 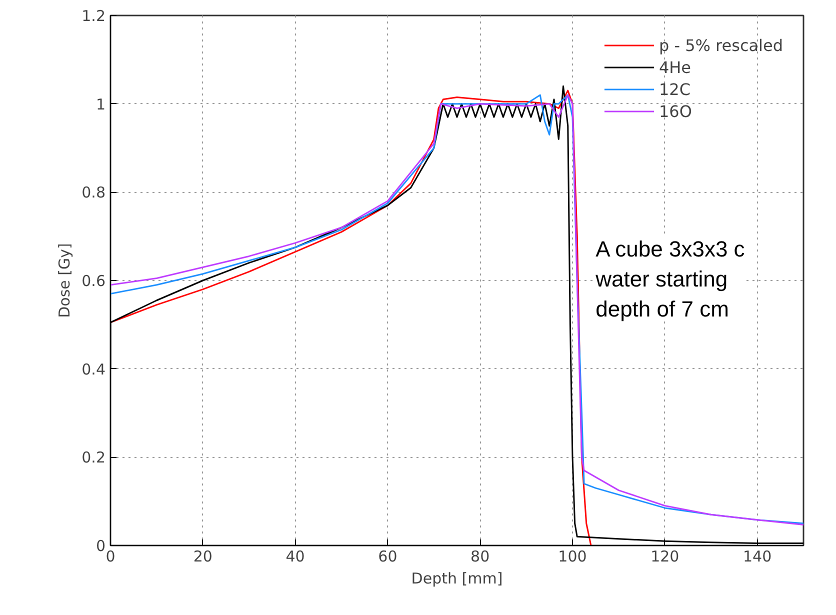 What do you see at coordinates (94, 281) in the screenshot?
I see `y-tick-label: 0.6` at bounding box center [94, 281].